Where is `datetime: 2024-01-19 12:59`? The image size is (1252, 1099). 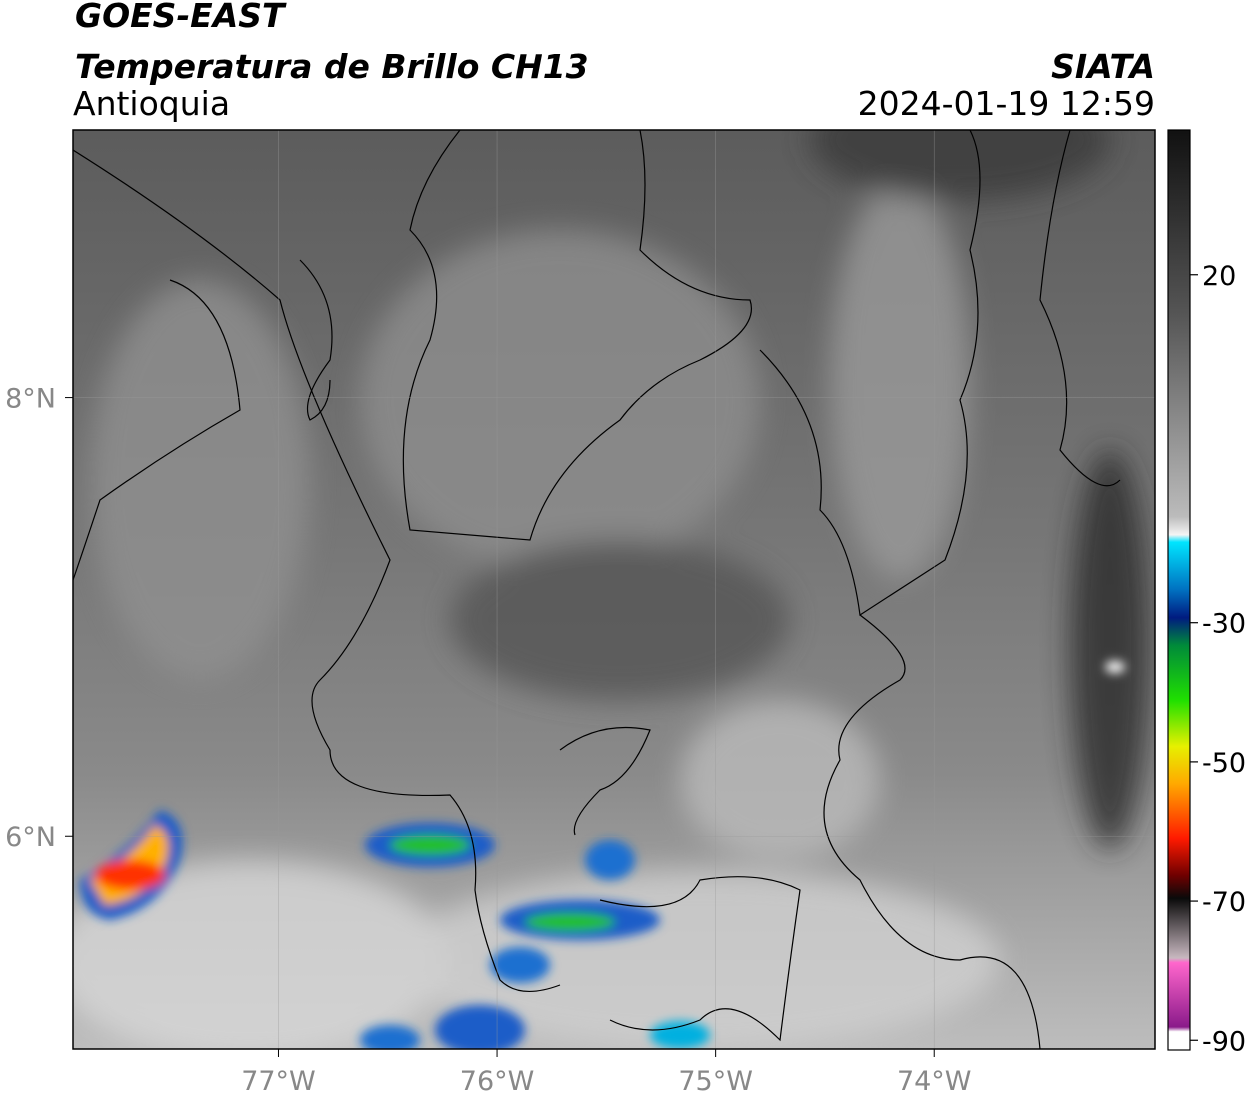 datetime: 2024-01-19 12:59 is located at coordinates (1006, 103).